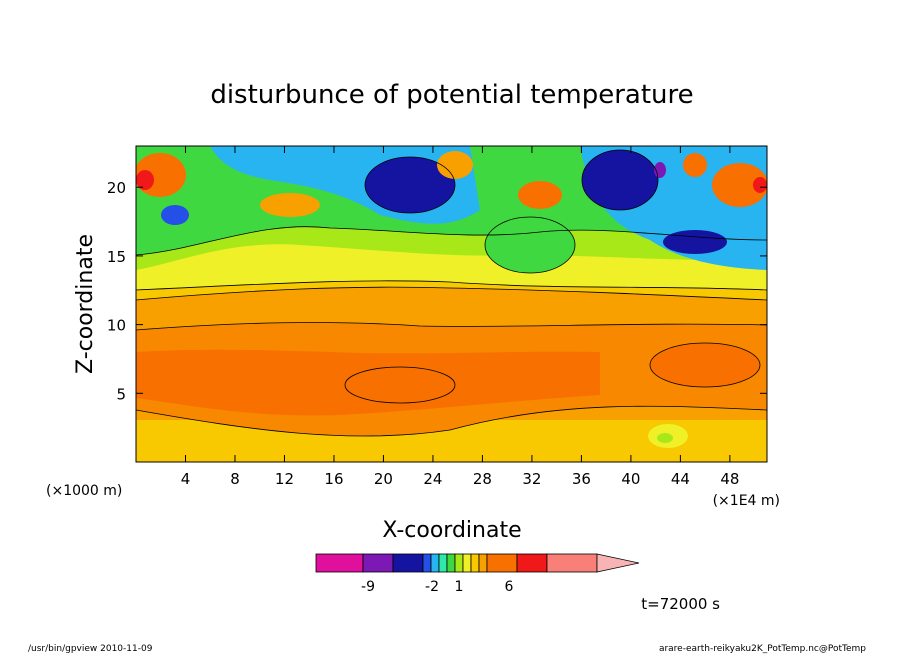  I want to click on y-tick-label: 5, so click(121, 394).